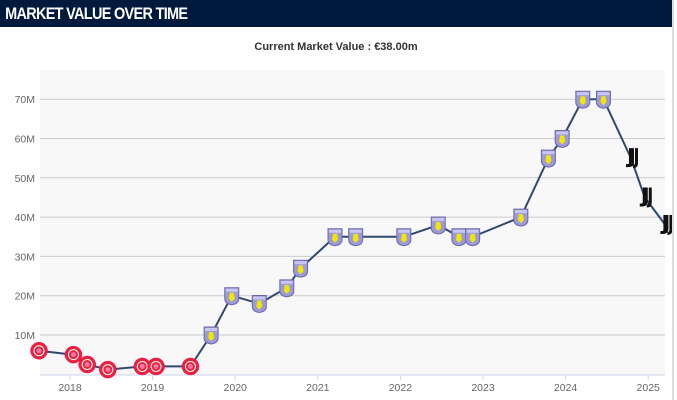 Image resolution: width=677 pixels, height=400 pixels. I want to click on section-header: MARKET VALUE OVER TIME, so click(336, 13).